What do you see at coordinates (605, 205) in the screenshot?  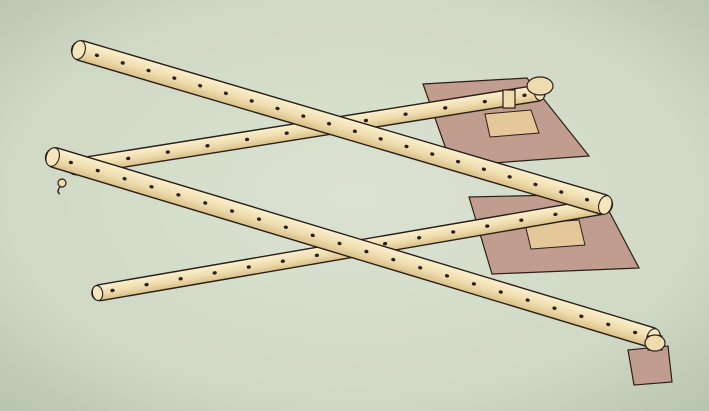 I see `rod-end-cap-right` at bounding box center [605, 205].